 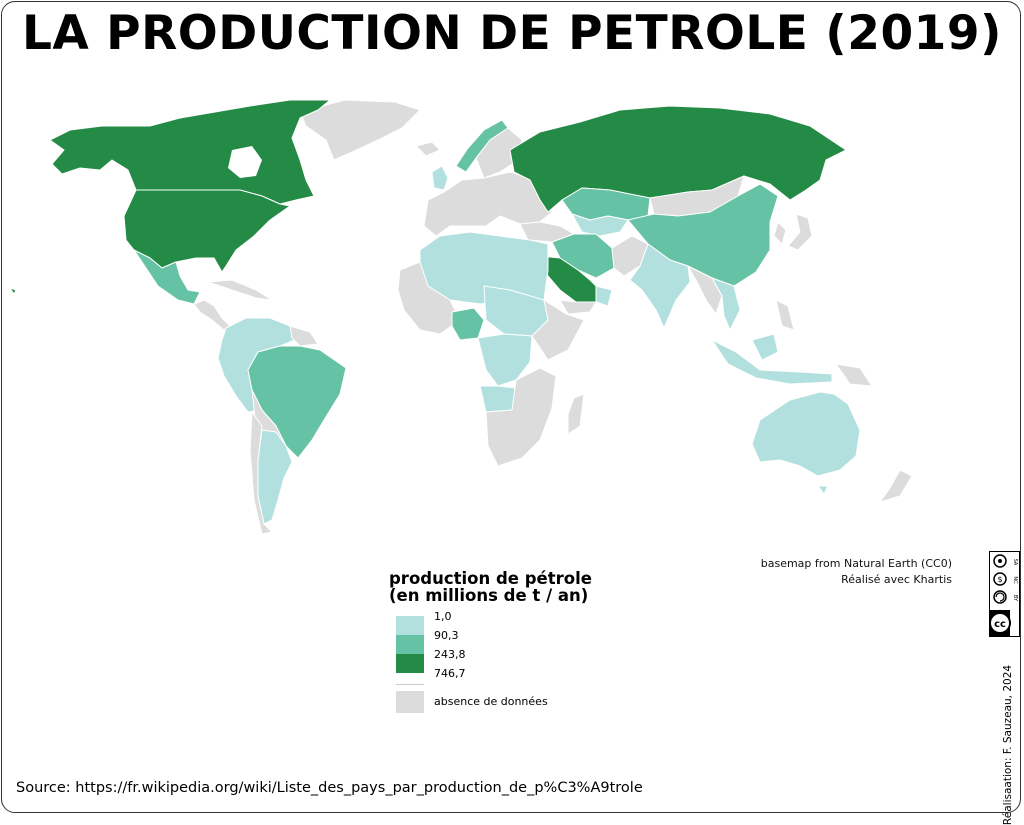 What do you see at coordinates (212, 315) in the screenshot?
I see `region-central-america` at bounding box center [212, 315].